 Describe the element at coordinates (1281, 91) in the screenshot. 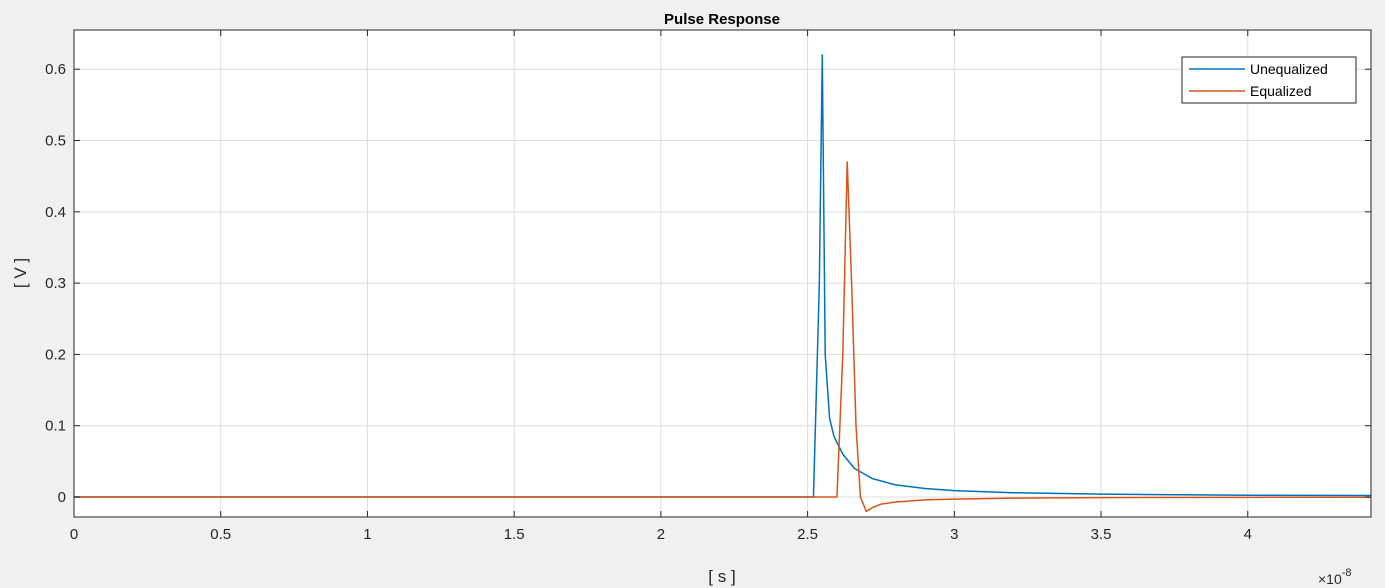

I see `legend-label-equalized: Equalized` at that location.